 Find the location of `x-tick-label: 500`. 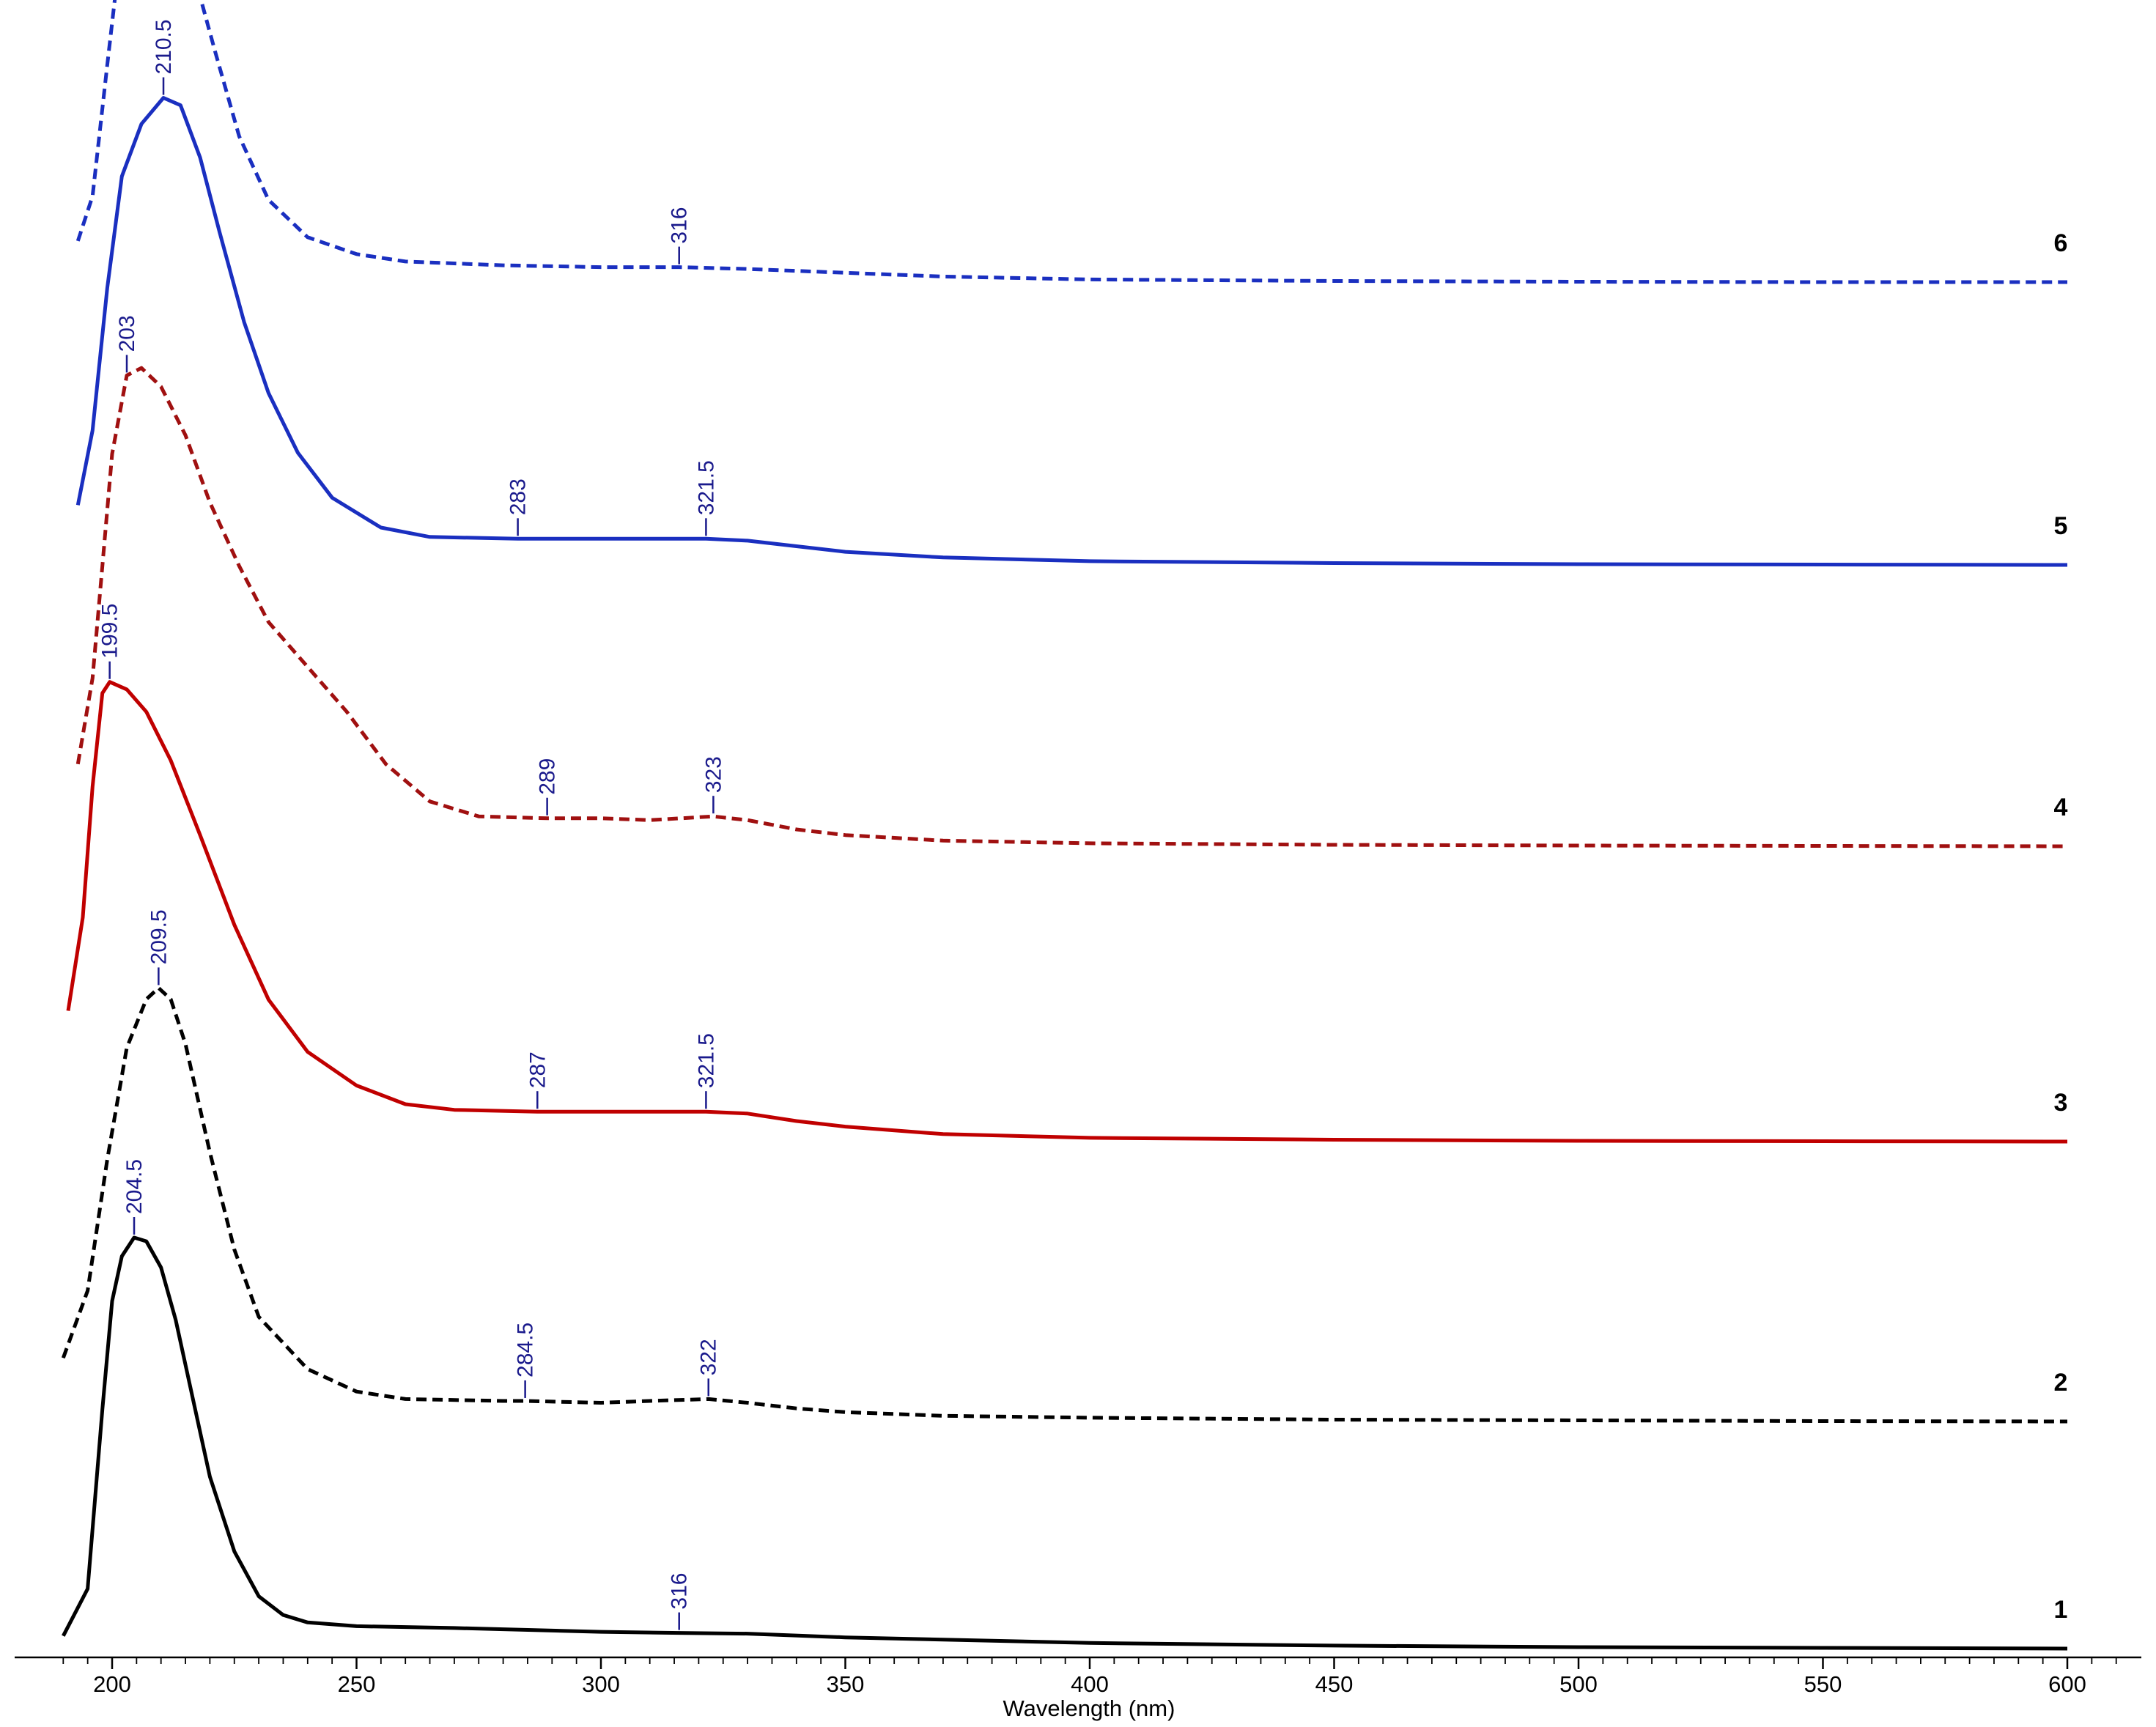

x-tick-label: 500 is located at coordinates (1578, 1684).